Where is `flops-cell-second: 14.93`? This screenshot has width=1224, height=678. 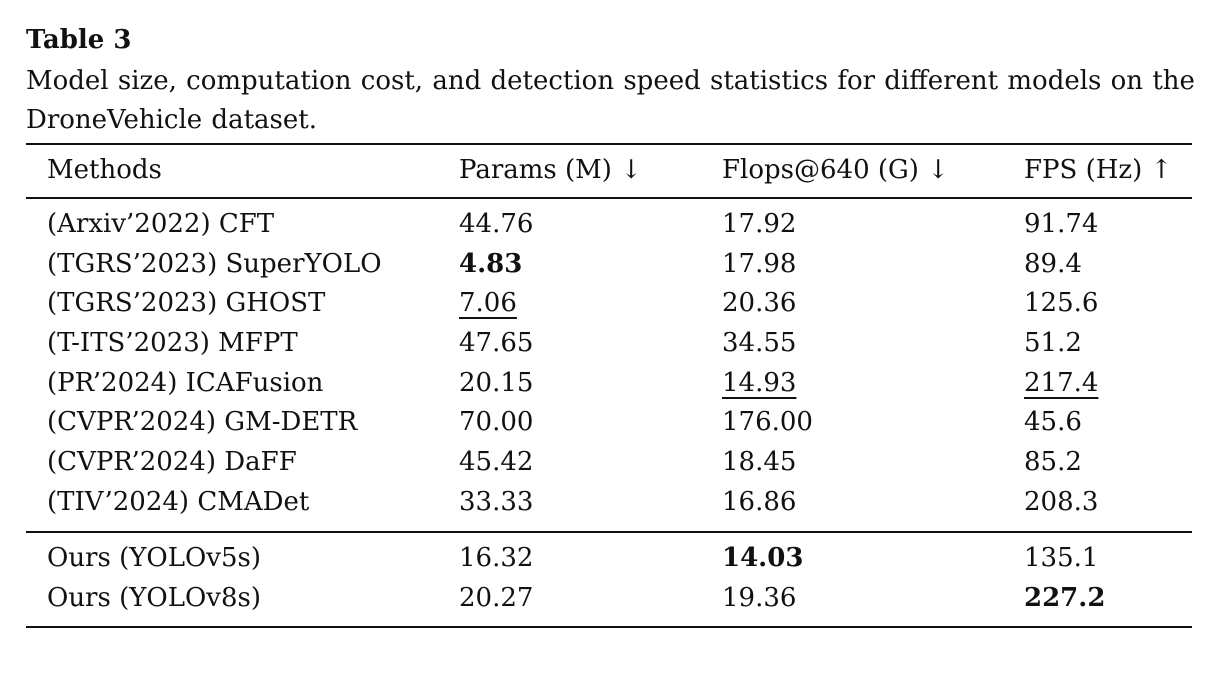 flops-cell-second: 14.93 is located at coordinates (759, 383).